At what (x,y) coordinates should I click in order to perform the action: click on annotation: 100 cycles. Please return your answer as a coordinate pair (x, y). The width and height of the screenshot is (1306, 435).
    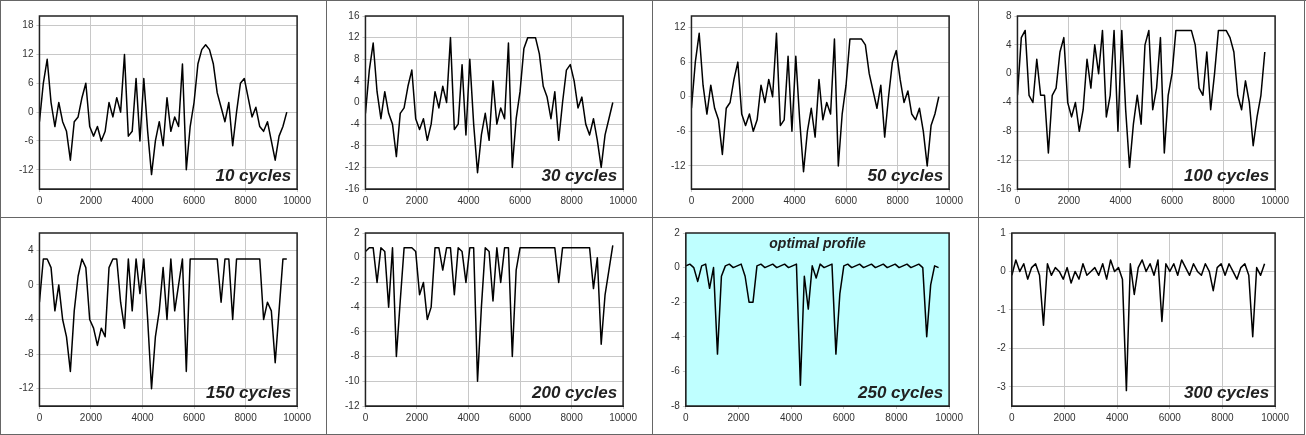
    Looking at the image, I should click on (1226, 175).